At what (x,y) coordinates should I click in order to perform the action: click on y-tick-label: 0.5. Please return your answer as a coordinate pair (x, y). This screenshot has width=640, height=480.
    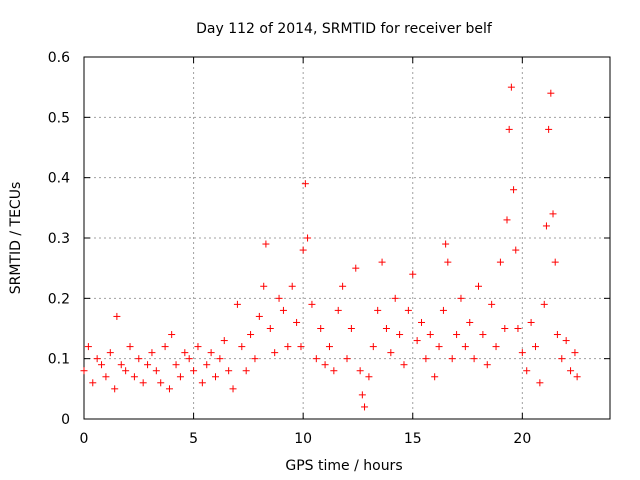
    Looking at the image, I should click on (59, 118).